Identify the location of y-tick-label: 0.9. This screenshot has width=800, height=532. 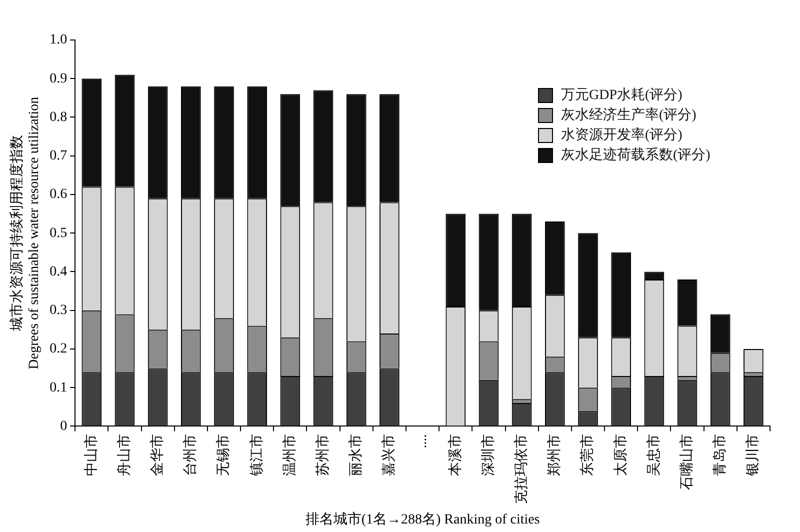
(59, 78).